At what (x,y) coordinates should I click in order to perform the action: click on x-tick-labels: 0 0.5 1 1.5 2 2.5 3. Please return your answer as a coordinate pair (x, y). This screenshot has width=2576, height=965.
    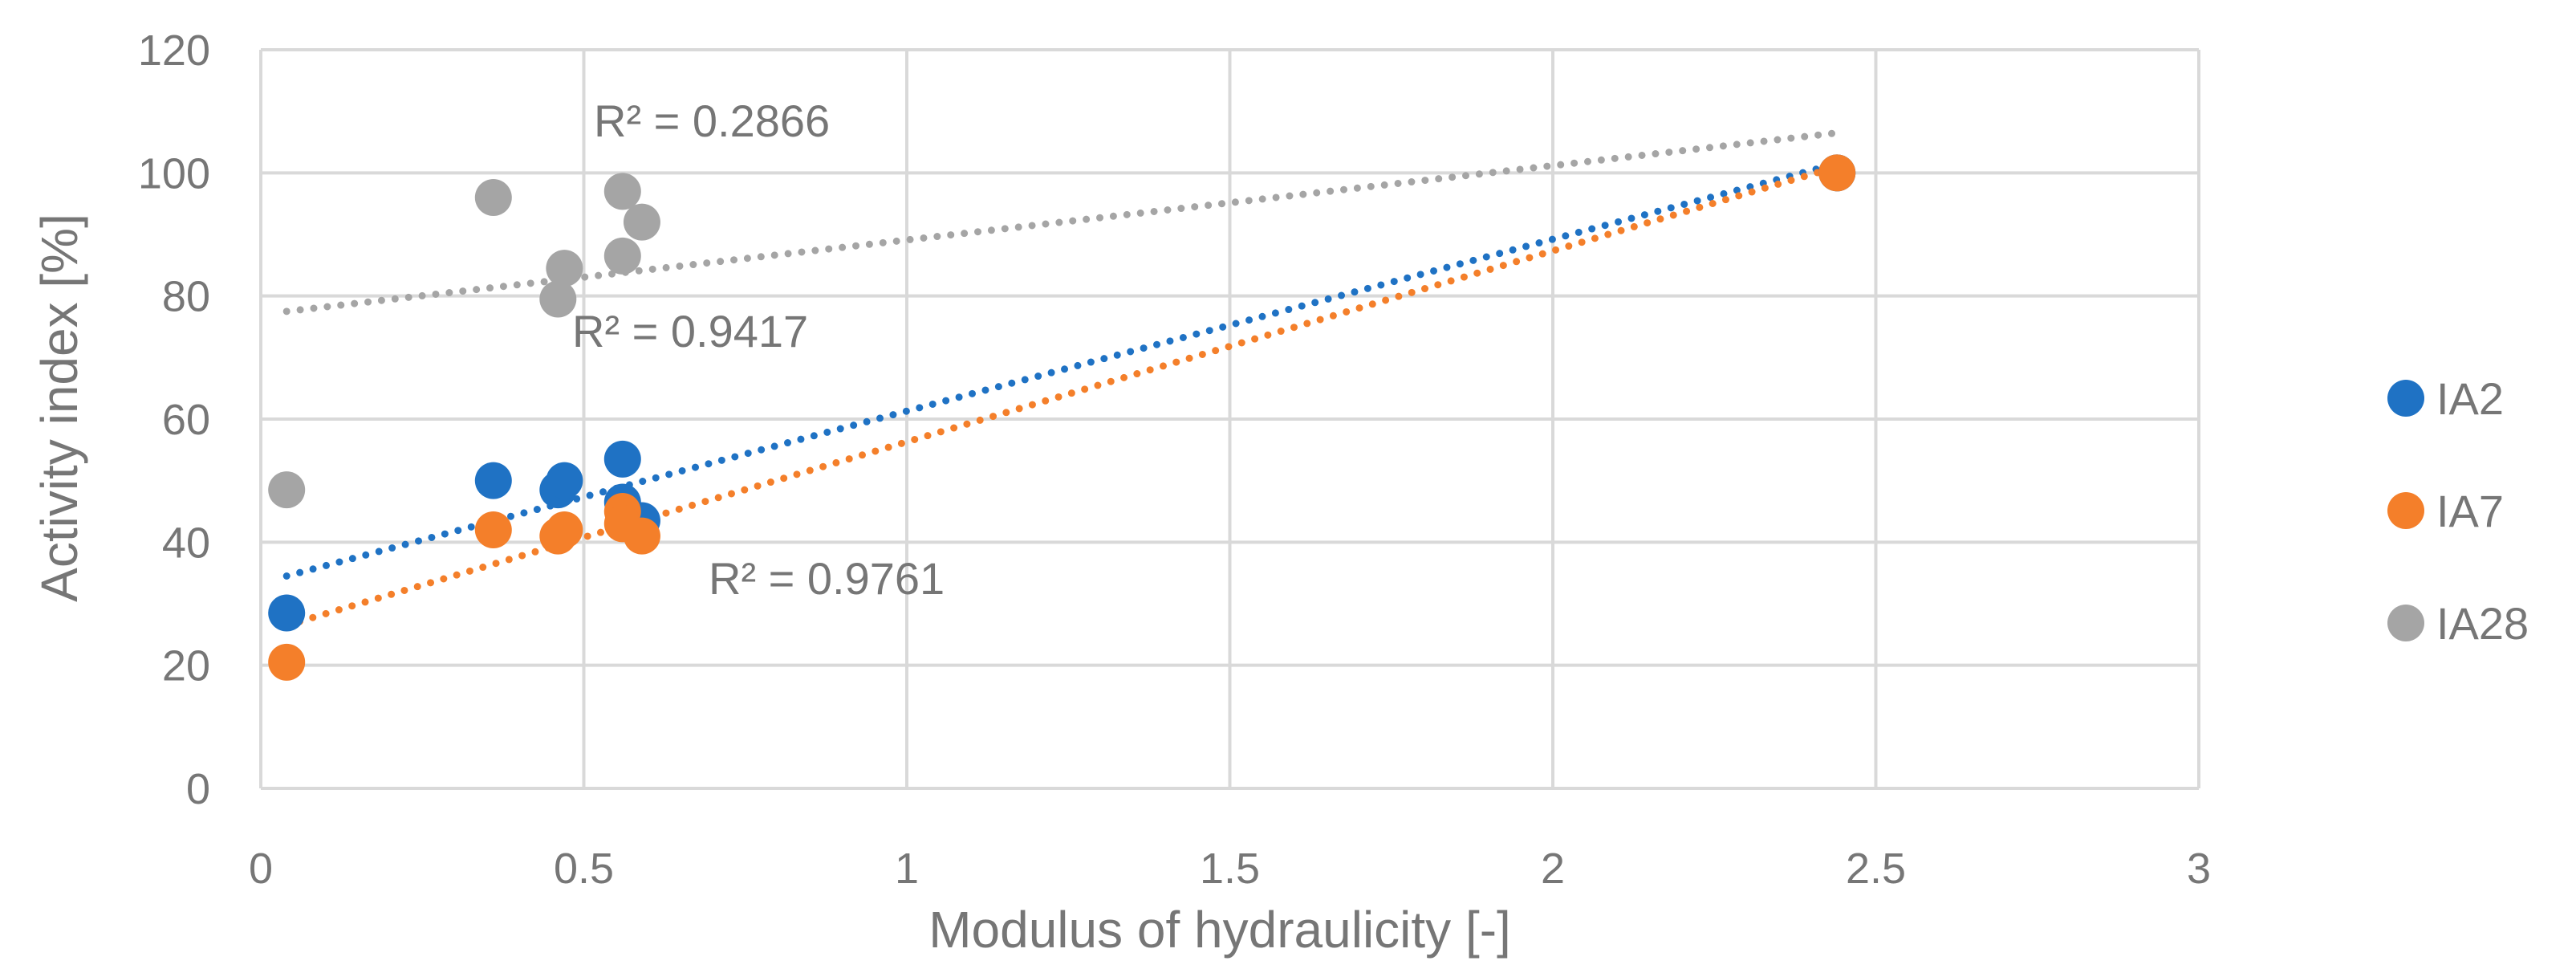
    Looking at the image, I should click on (1230, 869).